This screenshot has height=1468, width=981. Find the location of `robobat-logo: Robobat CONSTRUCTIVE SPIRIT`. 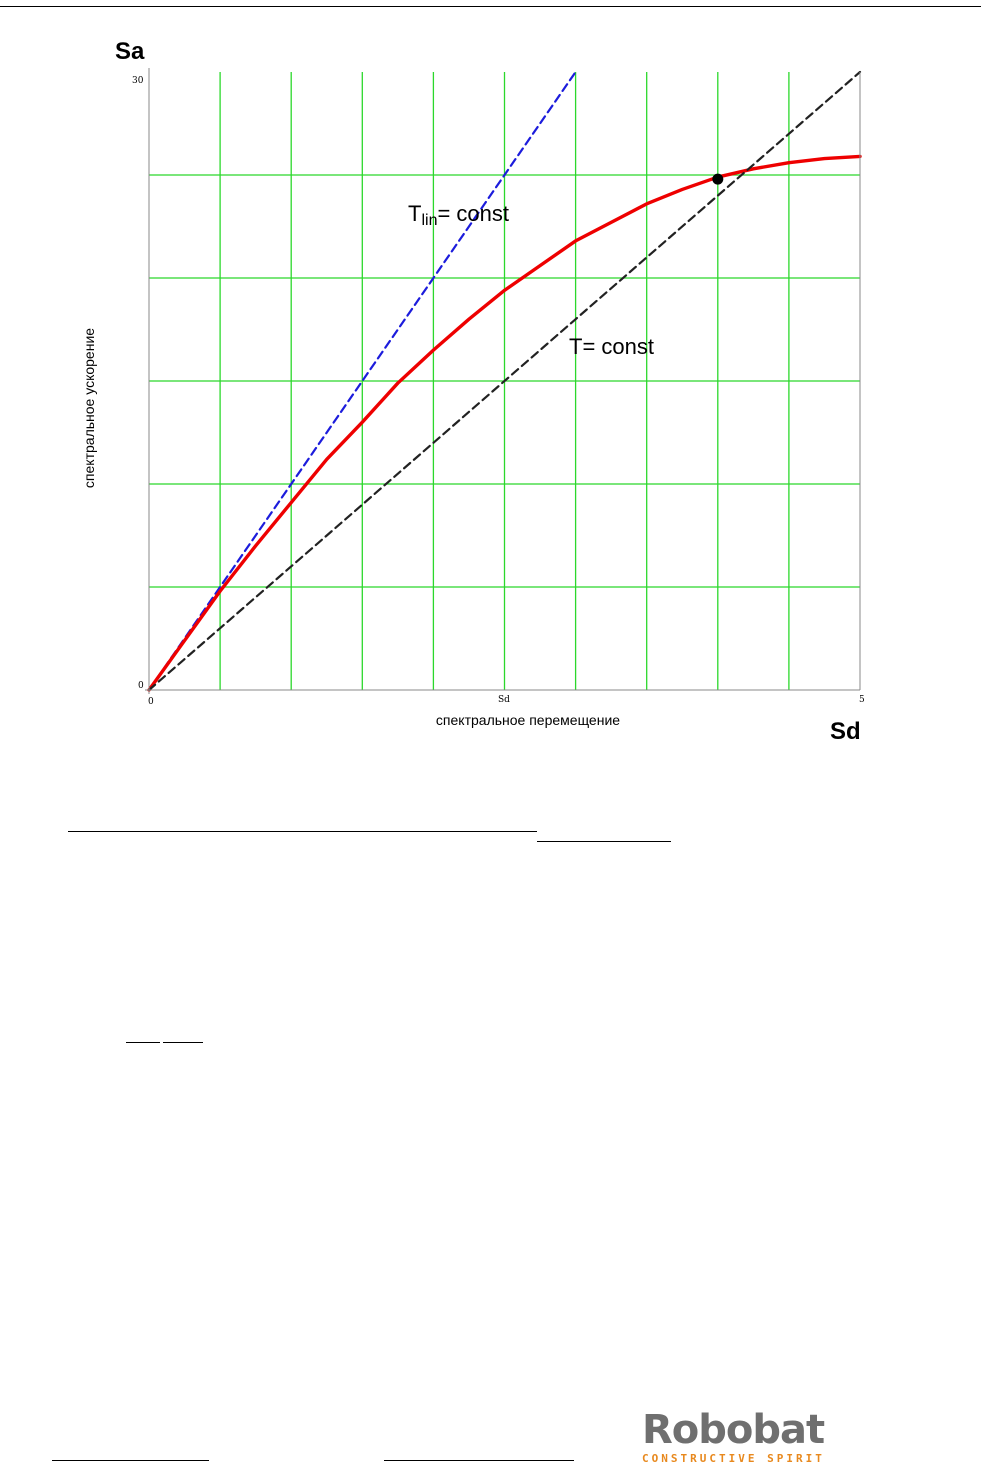

robobat-logo: Robobat CONSTRUCTIVE SPIRIT is located at coordinates (747, 1437).